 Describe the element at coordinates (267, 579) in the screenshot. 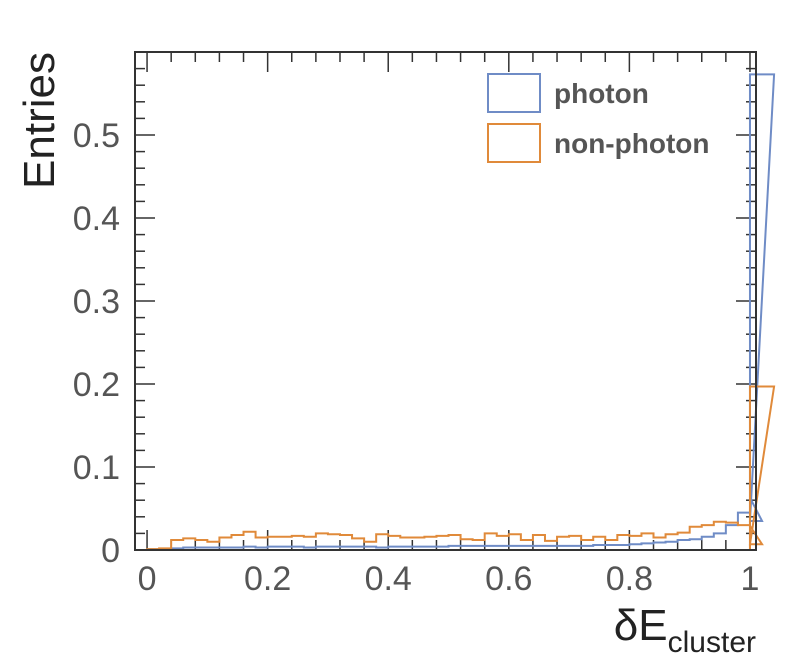

I see `x-tick-label: 0.2` at that location.